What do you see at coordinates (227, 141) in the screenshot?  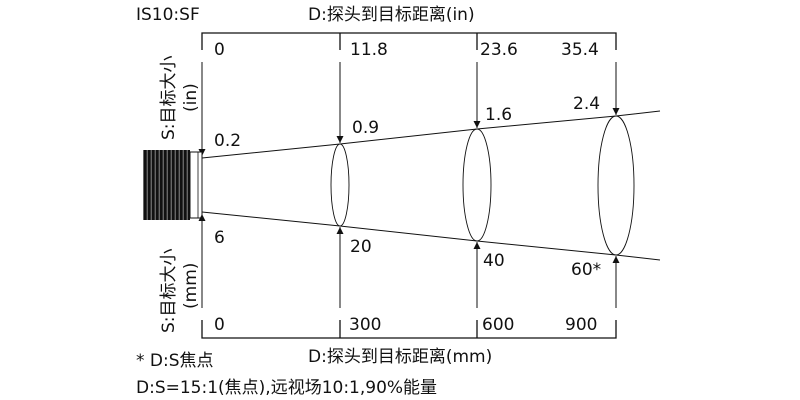 I see `spot-in-0: 0.2` at bounding box center [227, 141].